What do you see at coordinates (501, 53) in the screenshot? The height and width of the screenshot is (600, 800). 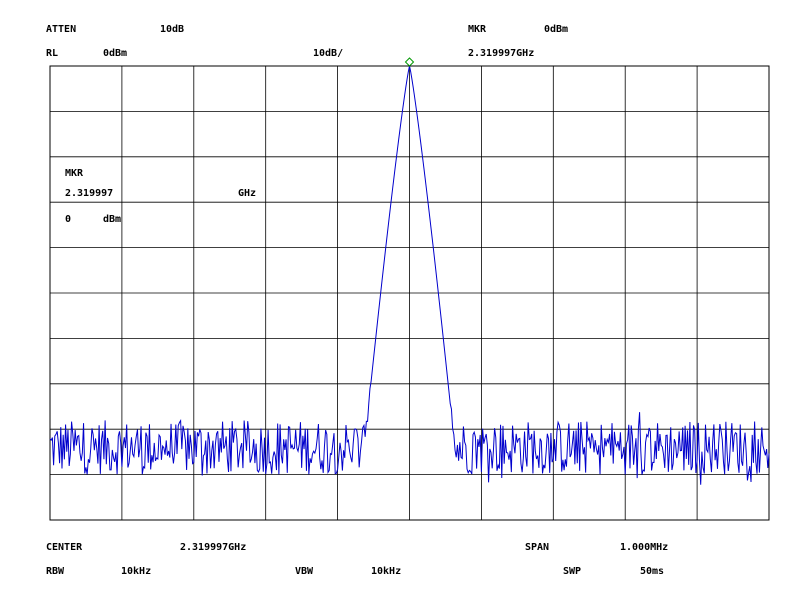 I see `mkr-frequency: 2.319997GHz` at bounding box center [501, 53].